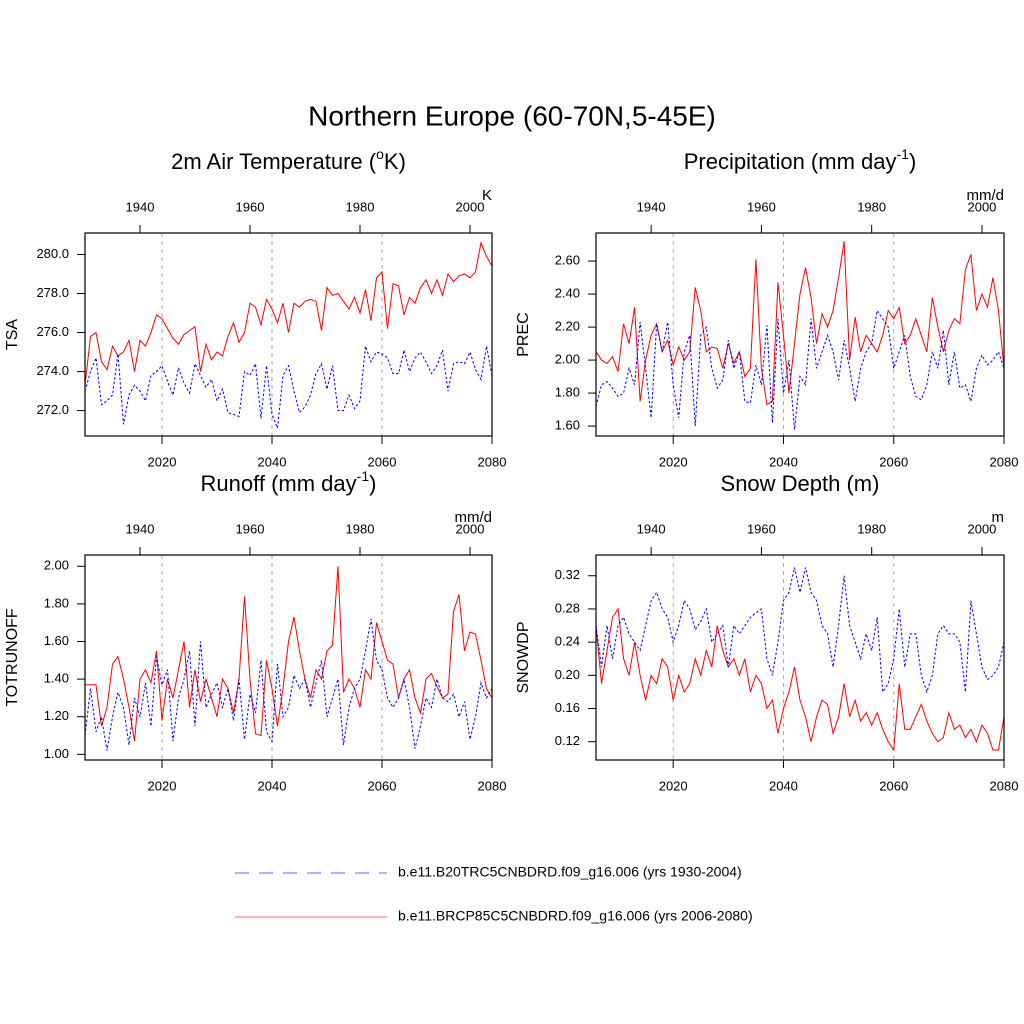  Describe the element at coordinates (52, 409) in the screenshot. I see `y-tick-label: 272.0` at that location.